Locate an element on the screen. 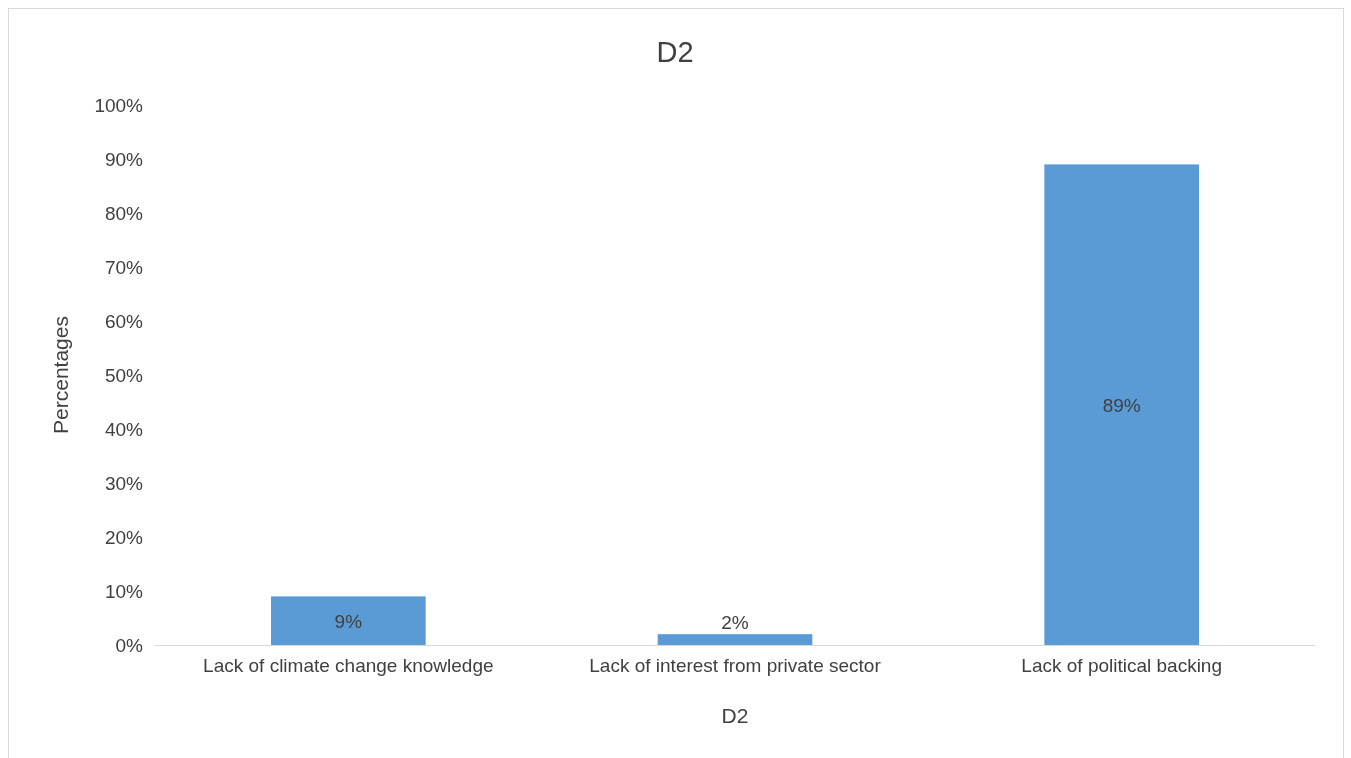 This screenshot has height=758, width=1351. y-tick-label: 70% is located at coordinates (124, 267).